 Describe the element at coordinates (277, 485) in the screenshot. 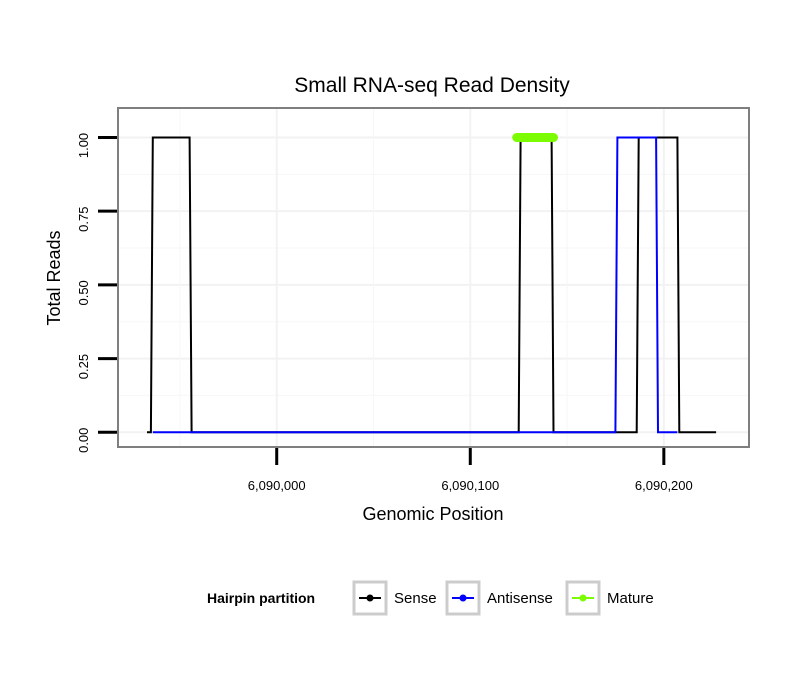

I see `x-tick-label: 6,090,000` at that location.